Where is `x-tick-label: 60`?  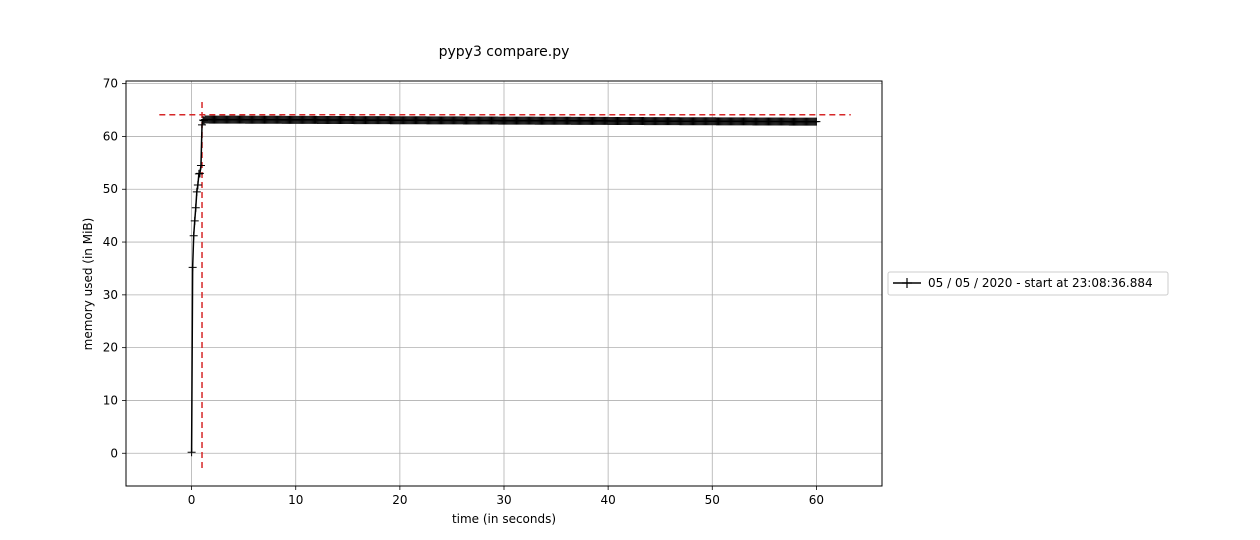 x-tick-label: 60 is located at coordinates (816, 500).